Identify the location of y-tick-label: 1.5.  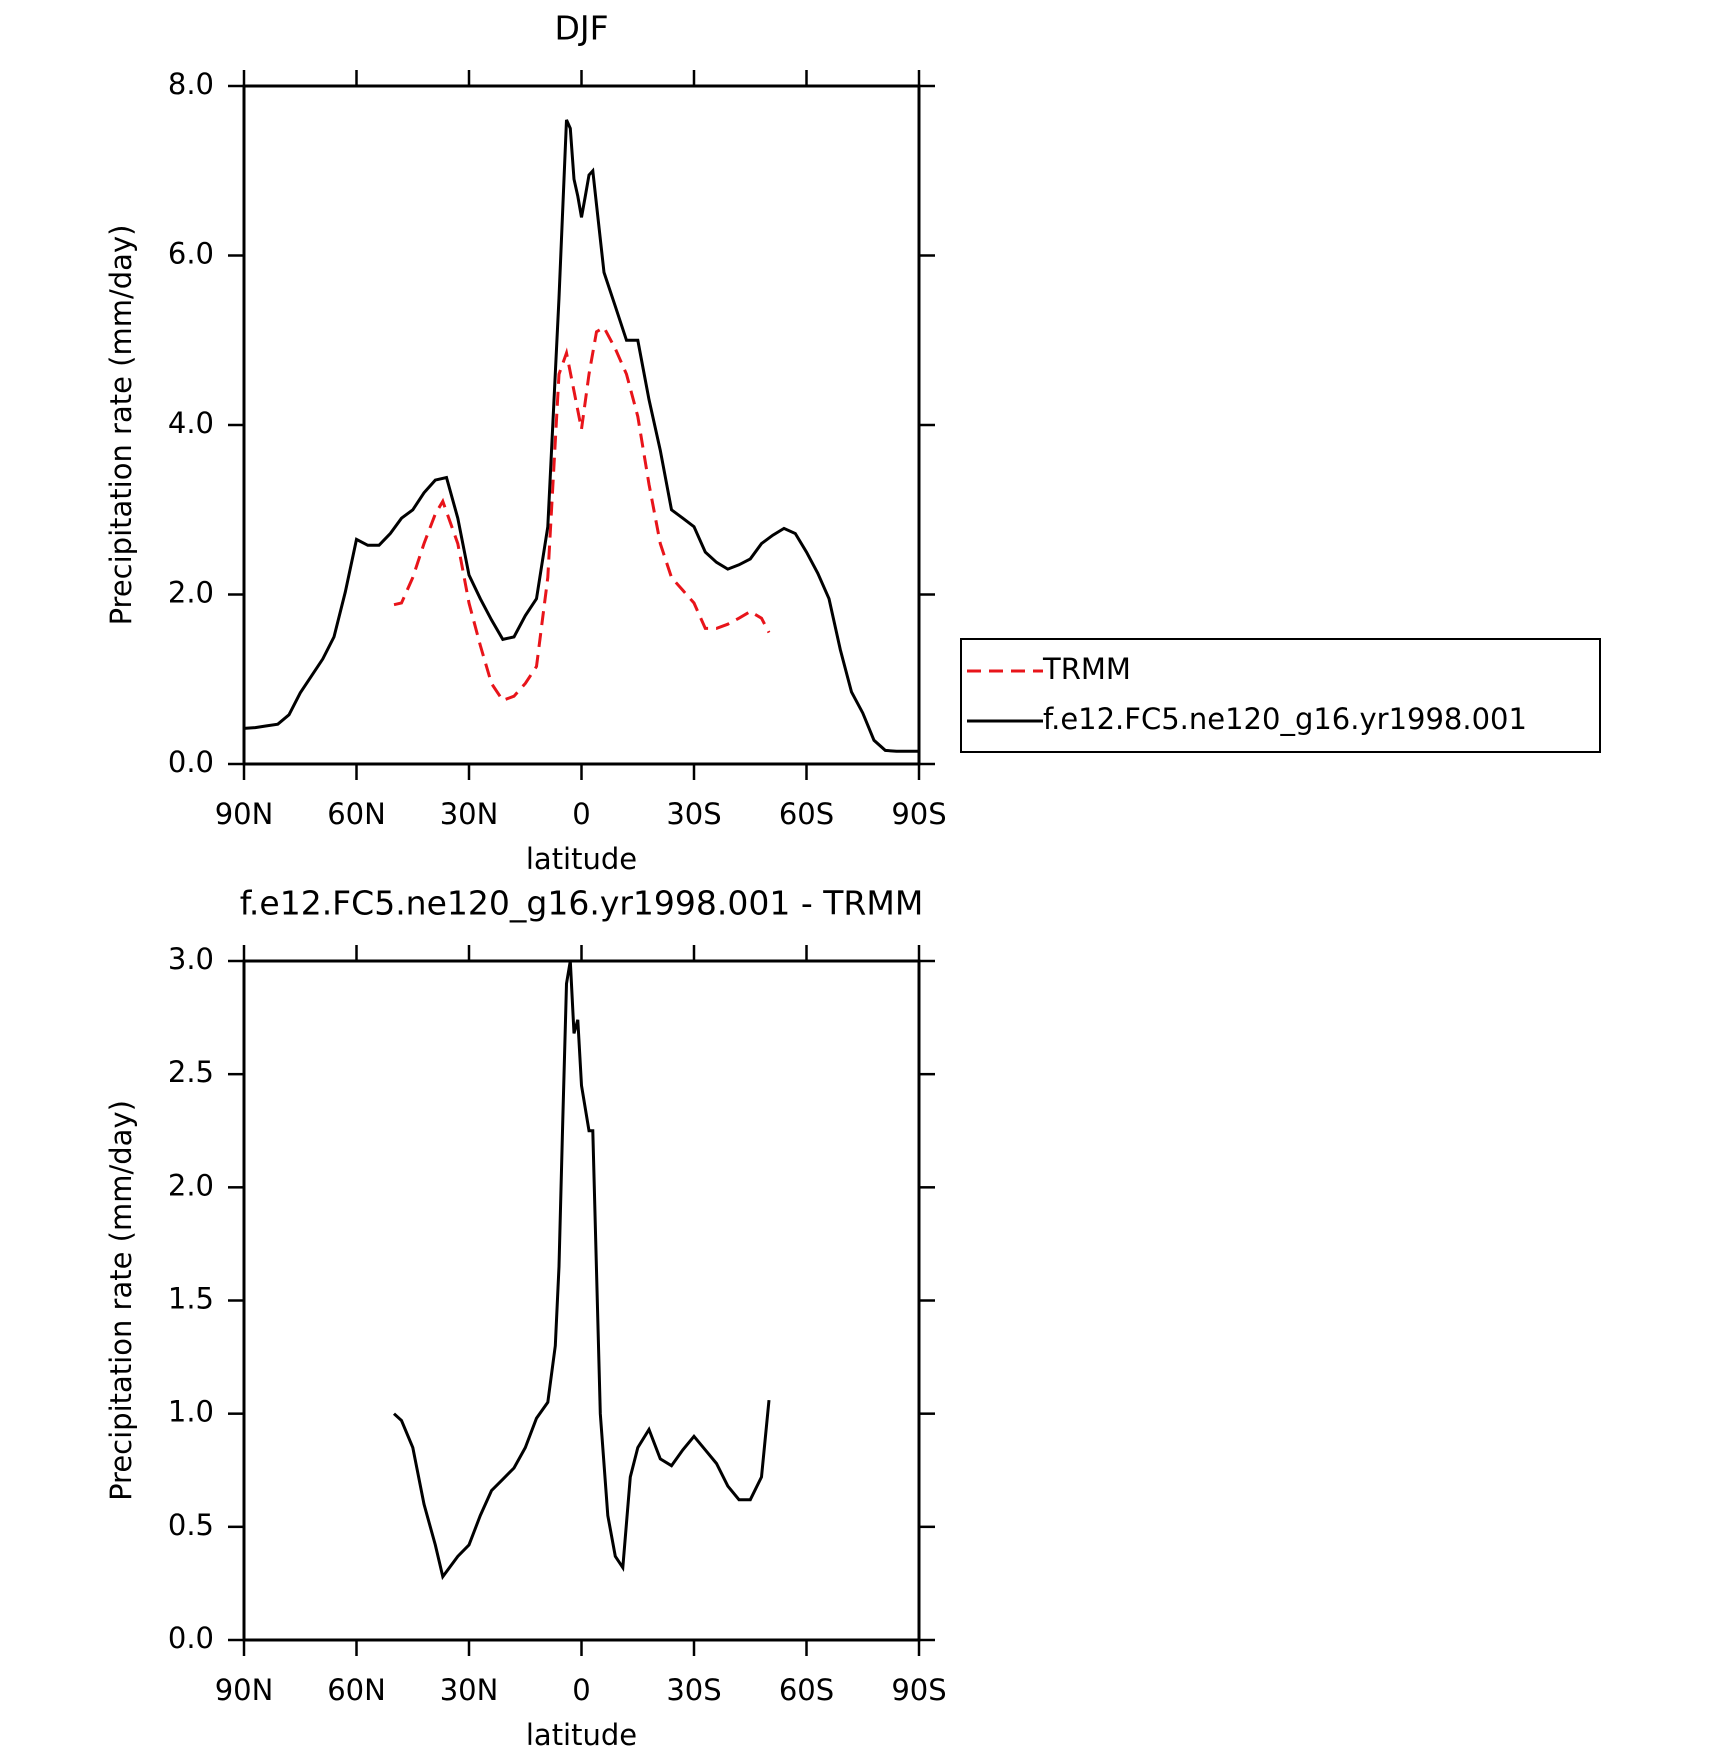
(191, 1299).